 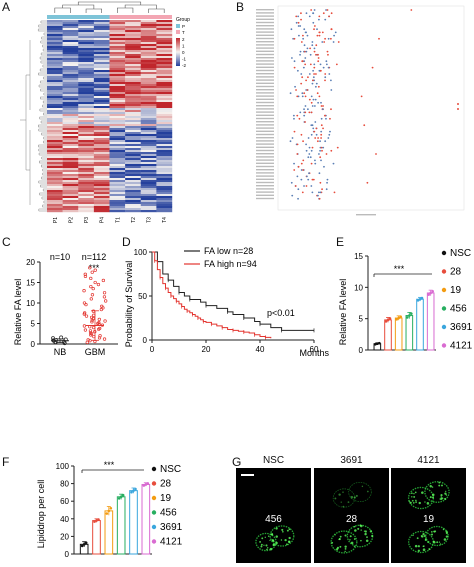 What do you see at coordinates (107, 513) in the screenshot?
I see `bar-replicate-point` at bounding box center [107, 513].